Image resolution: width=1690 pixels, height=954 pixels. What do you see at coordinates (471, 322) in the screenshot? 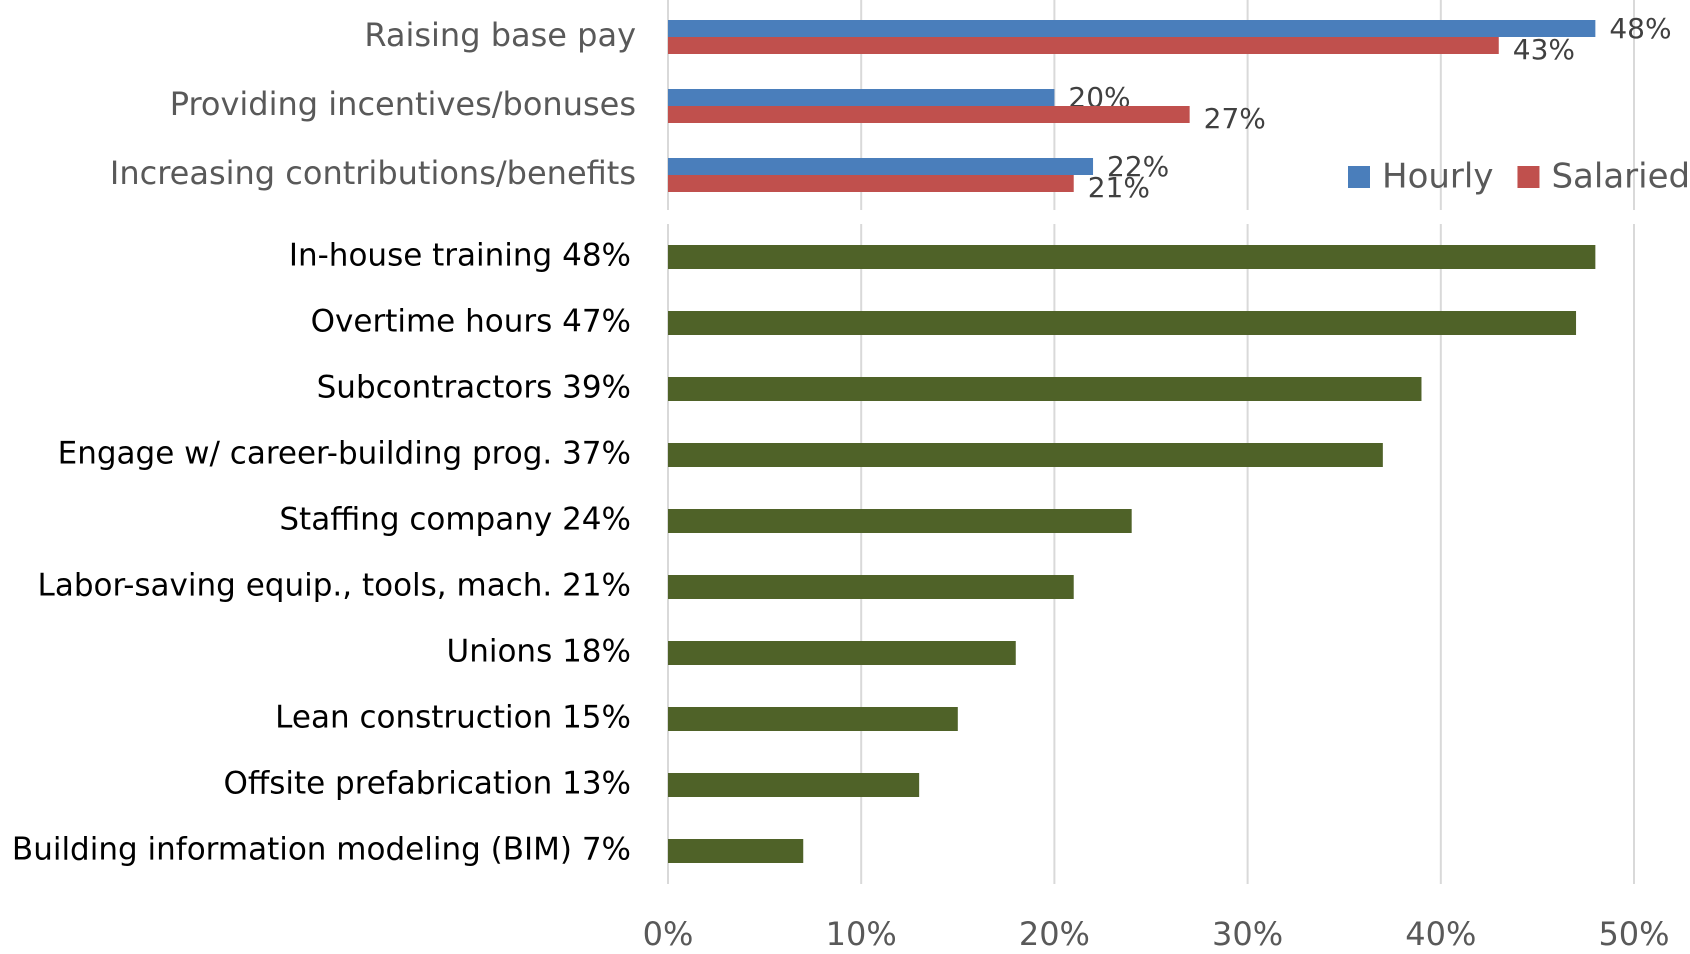
I see `category-label: Overtime hours 47%` at bounding box center [471, 322].